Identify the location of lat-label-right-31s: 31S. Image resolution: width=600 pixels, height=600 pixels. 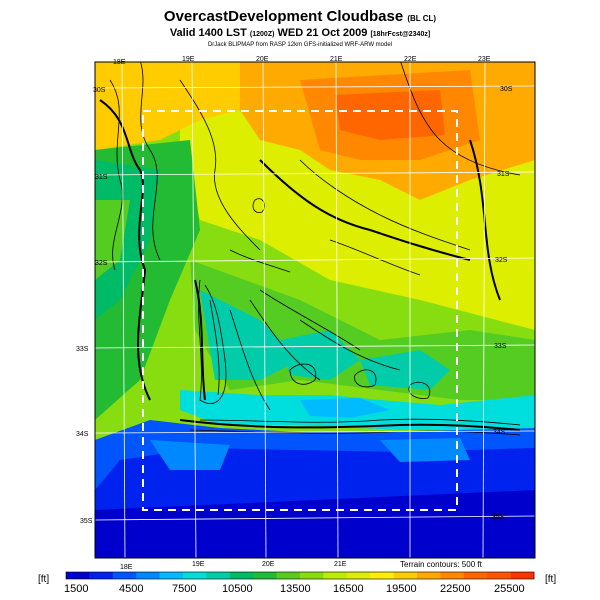
(503, 174).